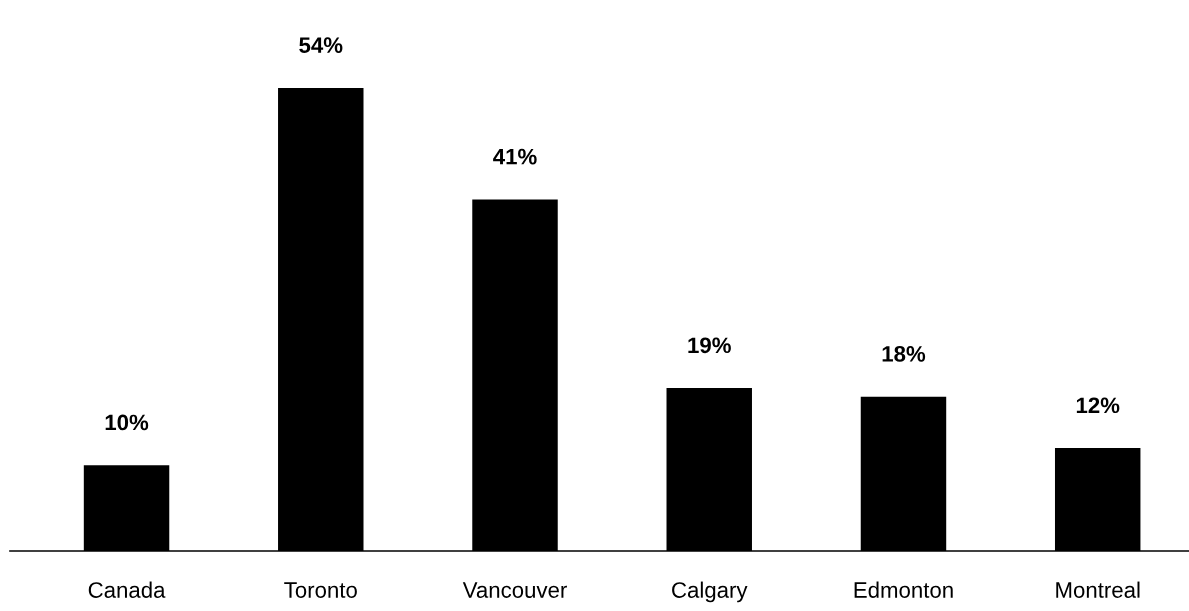 The height and width of the screenshot is (611, 1189). I want to click on x-tick-label: Toronto, so click(320, 590).